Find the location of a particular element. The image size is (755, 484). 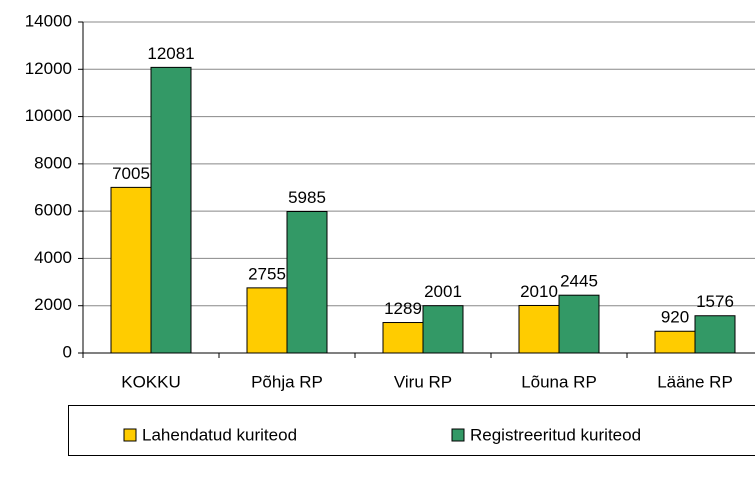

x-tick-label: Lõuna RP is located at coordinates (559, 381).